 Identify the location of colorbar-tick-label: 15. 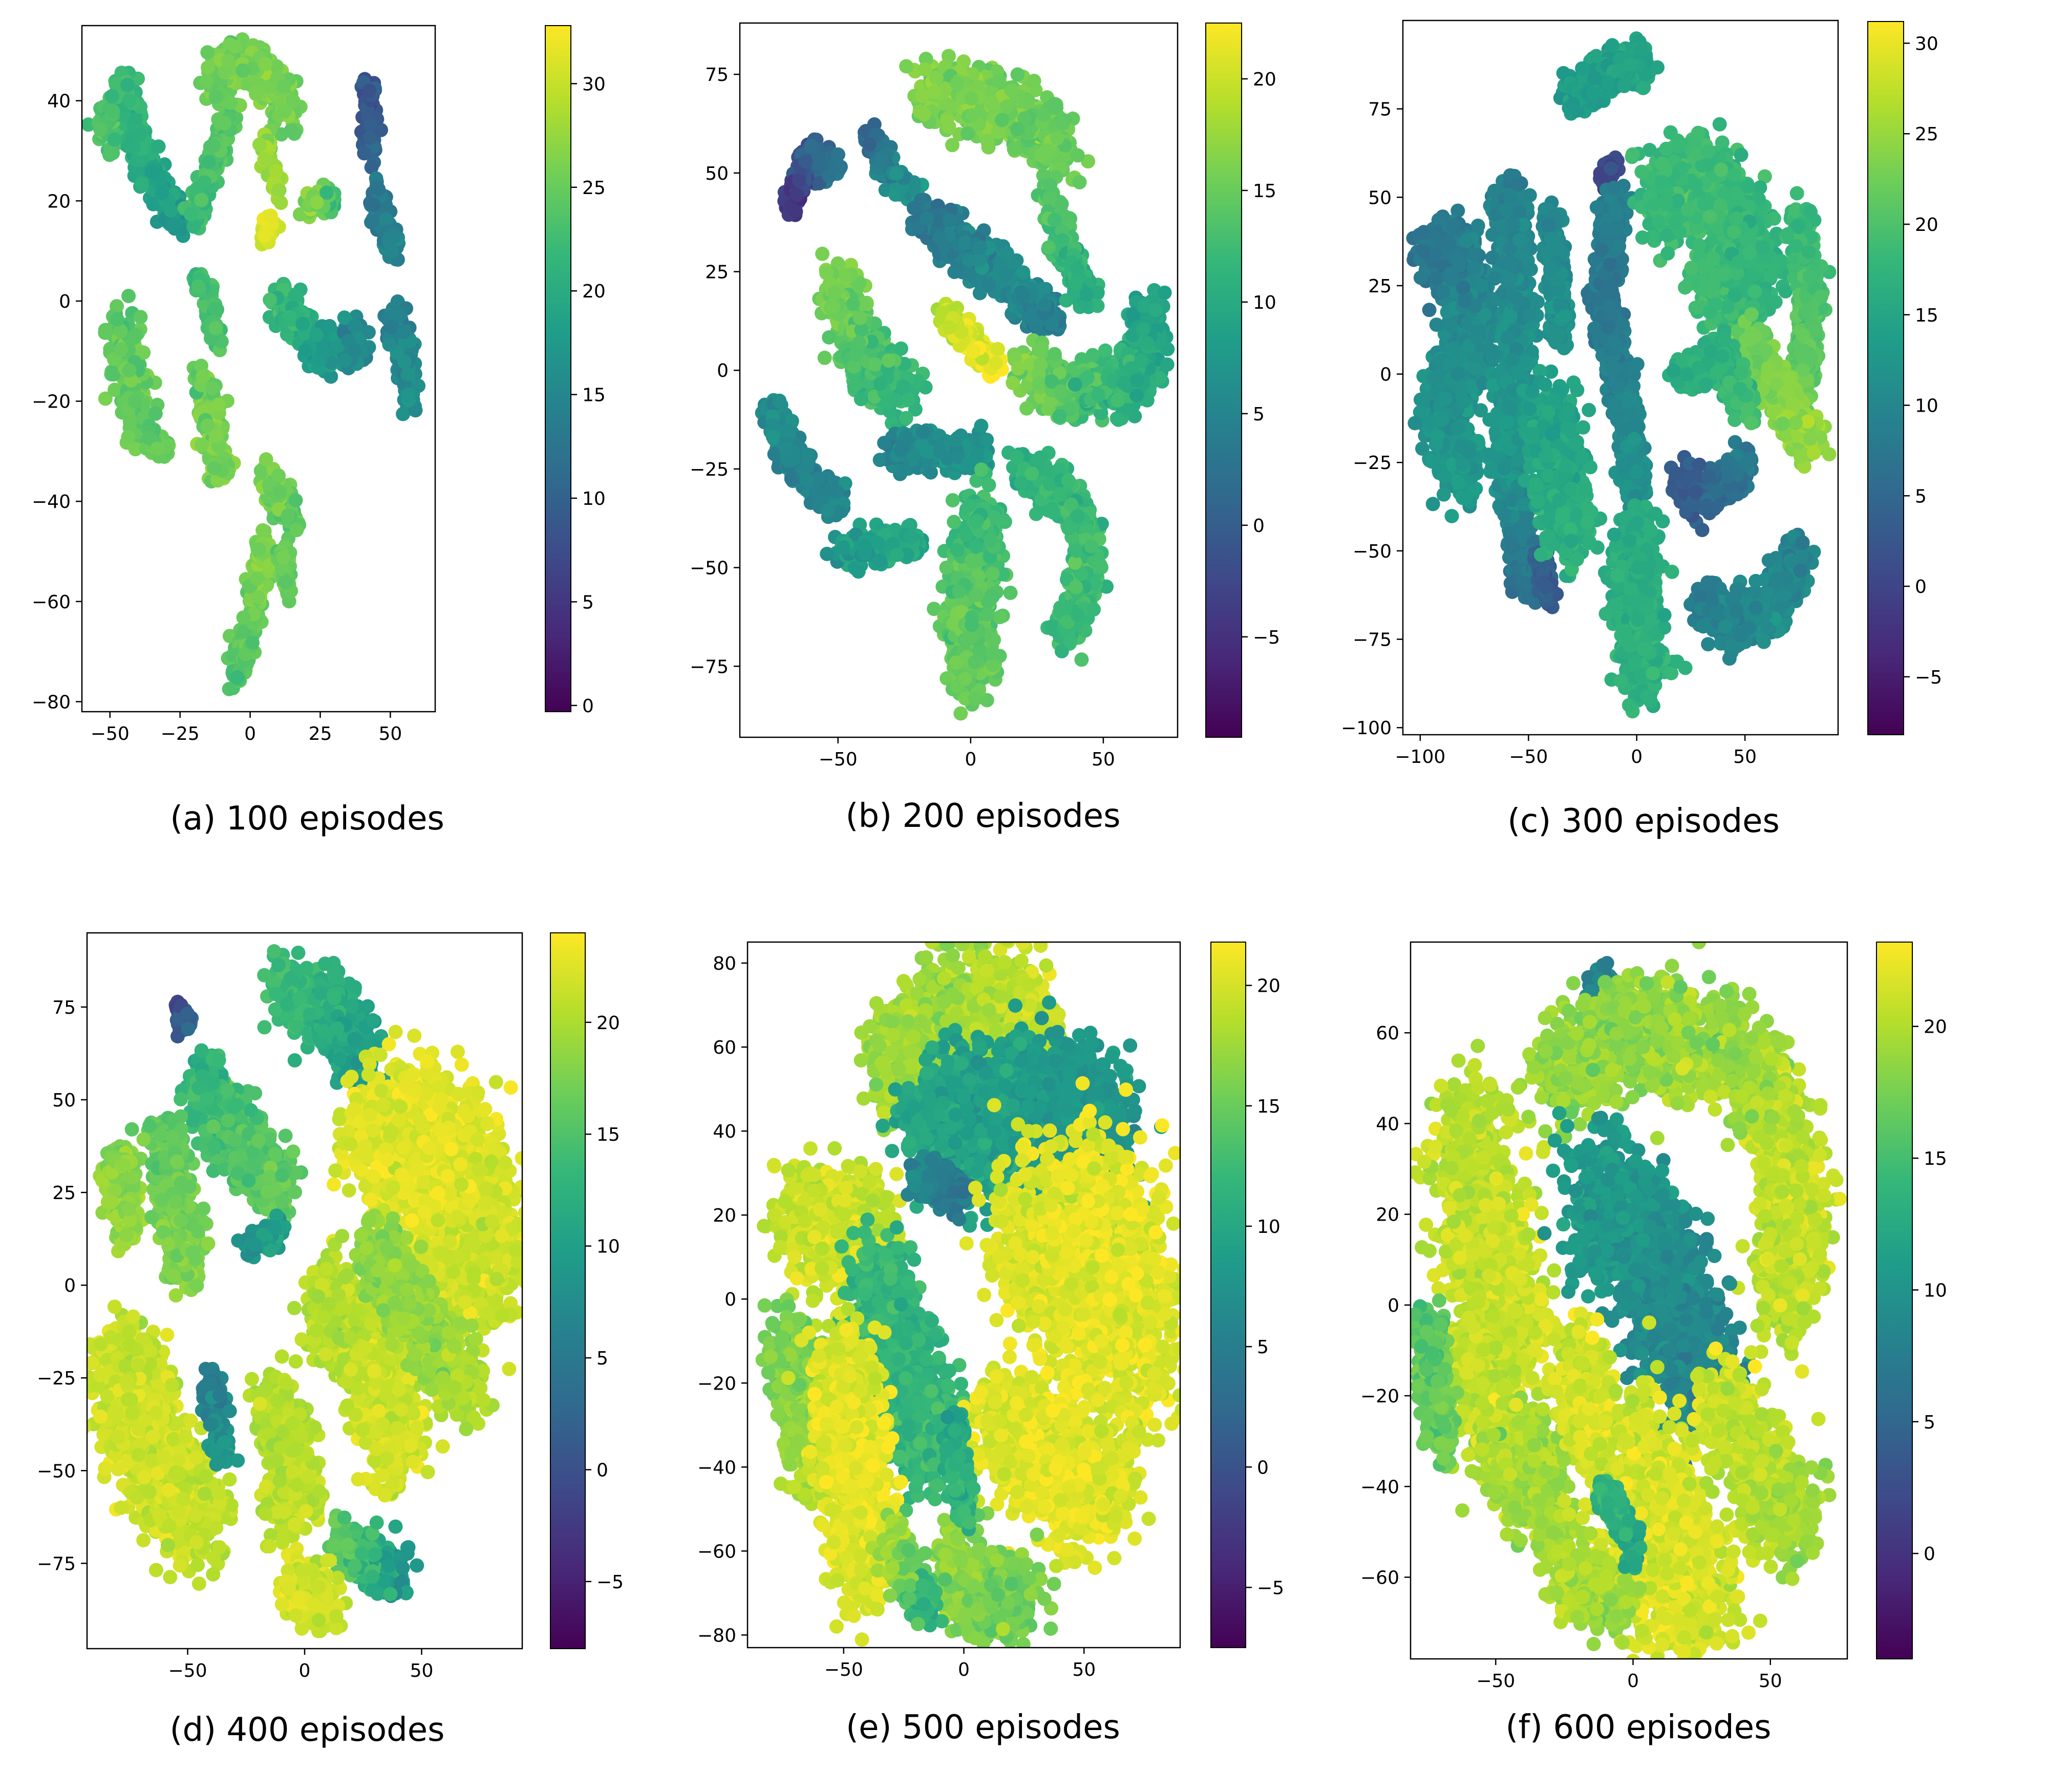
(594, 395).